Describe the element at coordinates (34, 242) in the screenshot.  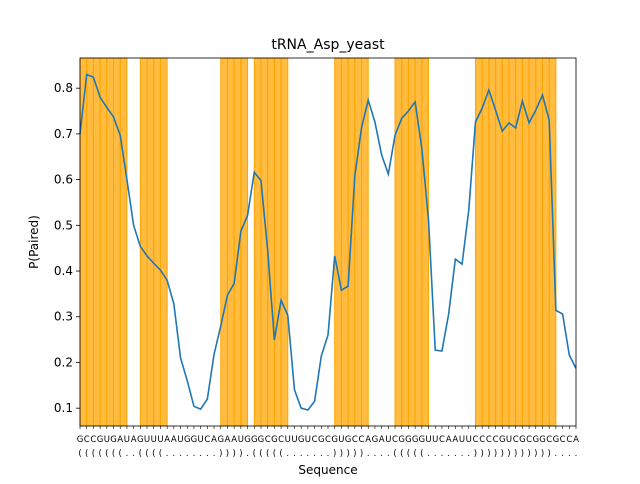
I see `y-axis-label: P(Paired)` at that location.